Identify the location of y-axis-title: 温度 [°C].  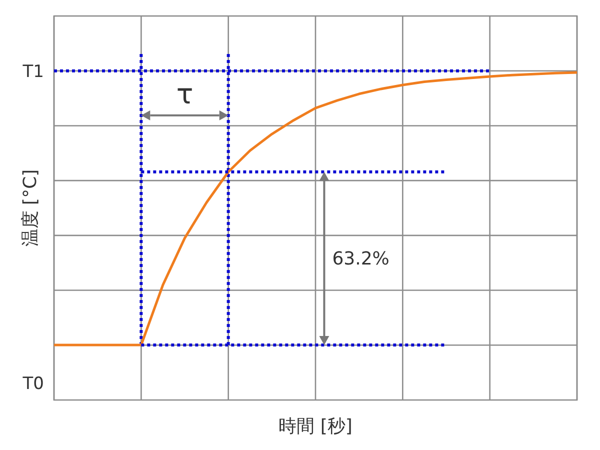
(30, 208).